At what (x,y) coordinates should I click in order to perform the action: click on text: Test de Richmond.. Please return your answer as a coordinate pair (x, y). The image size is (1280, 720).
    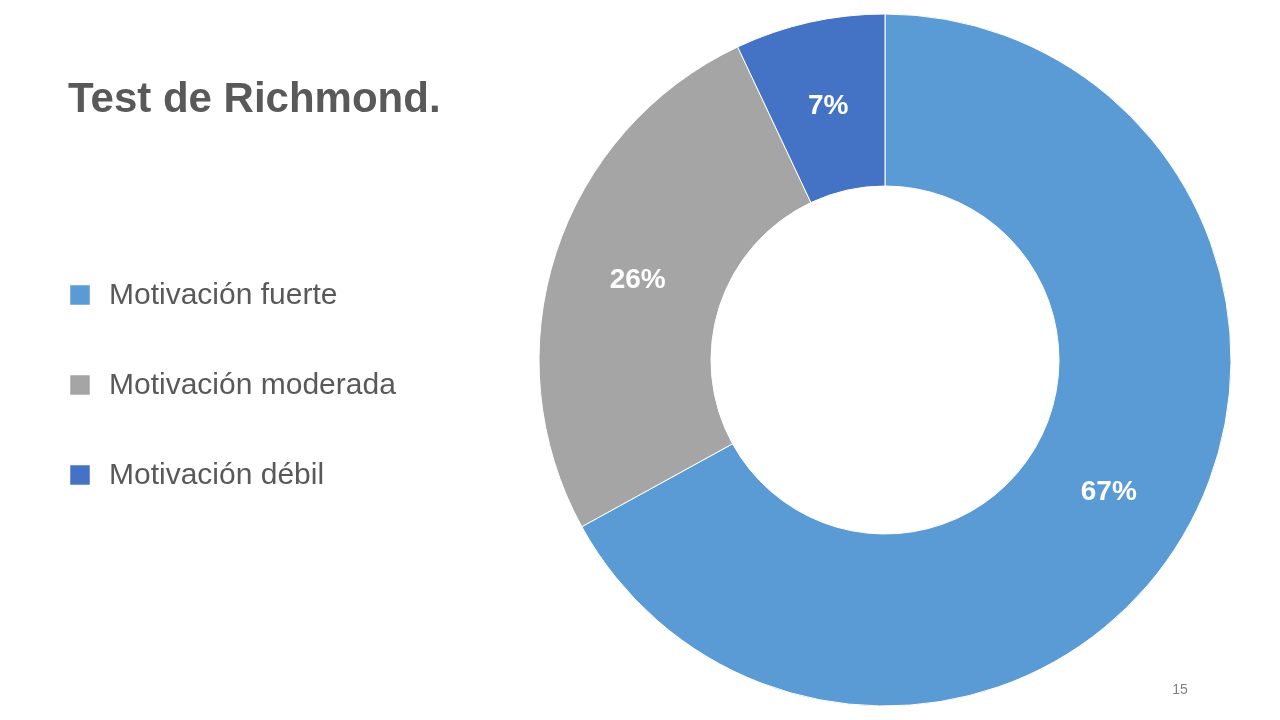
    Looking at the image, I should click on (254, 97).